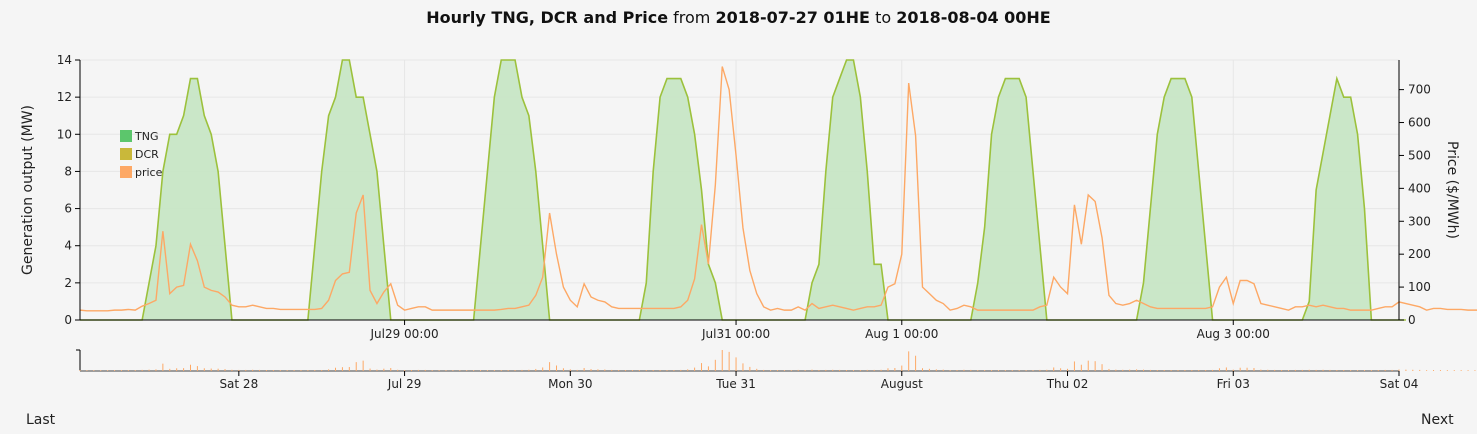 Image resolution: width=1477 pixels, height=434 pixels. I want to click on title-from: from, so click(692, 17).